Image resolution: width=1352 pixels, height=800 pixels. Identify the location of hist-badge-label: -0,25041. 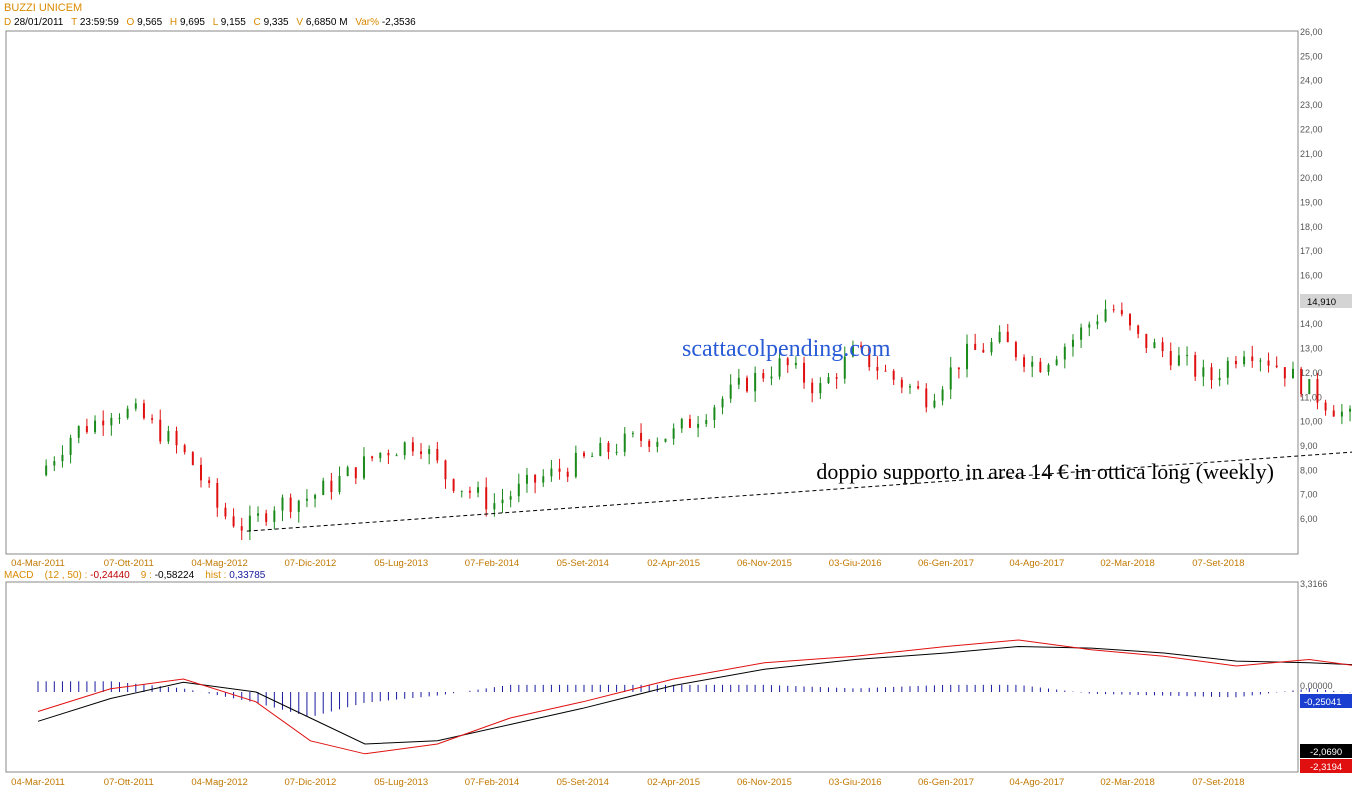
(1323, 702).